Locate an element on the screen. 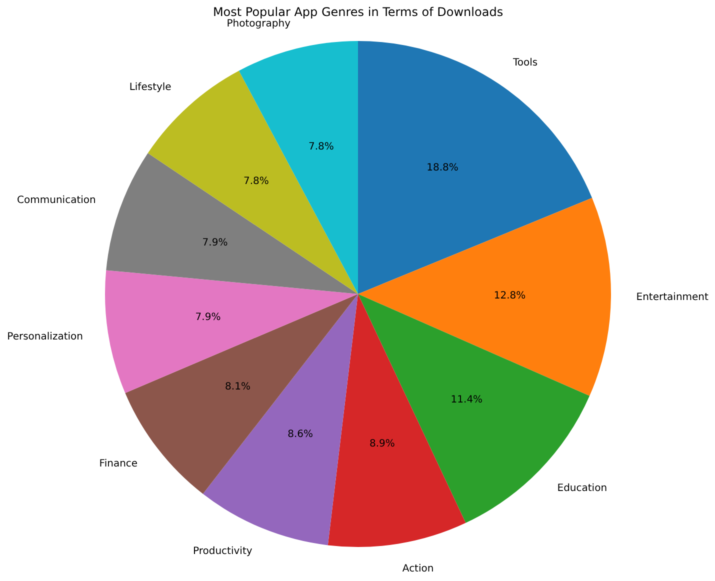  slice-label: Communication is located at coordinates (56, 200).